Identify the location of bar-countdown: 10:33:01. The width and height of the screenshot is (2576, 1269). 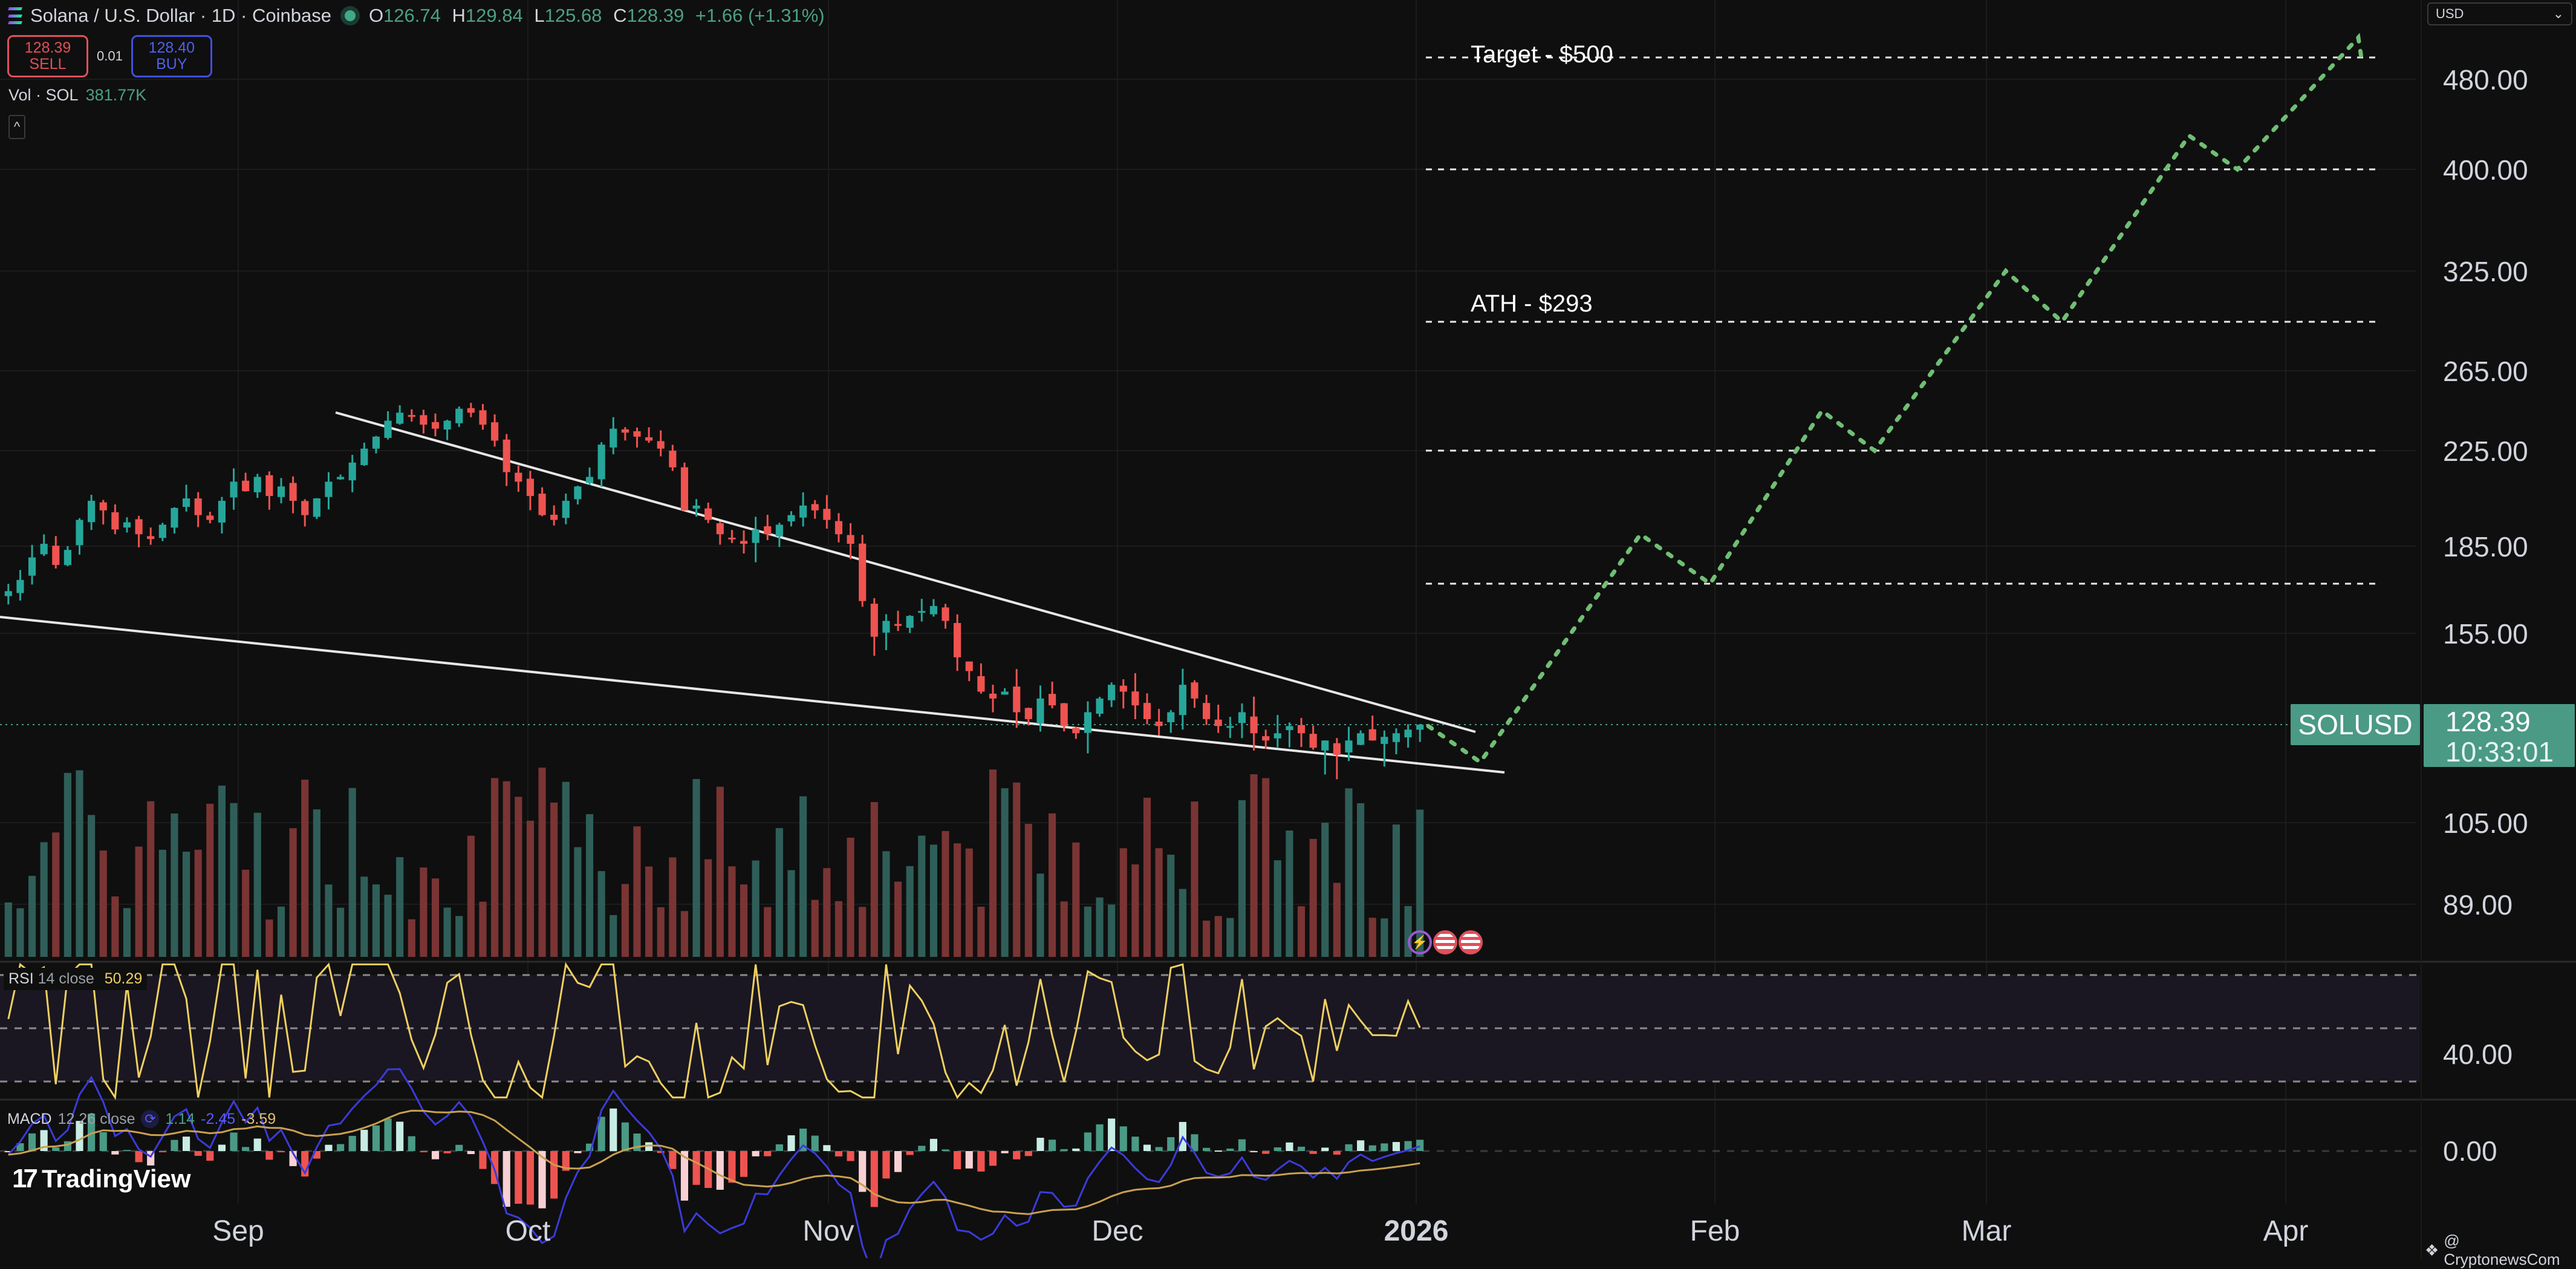
(2500, 752).